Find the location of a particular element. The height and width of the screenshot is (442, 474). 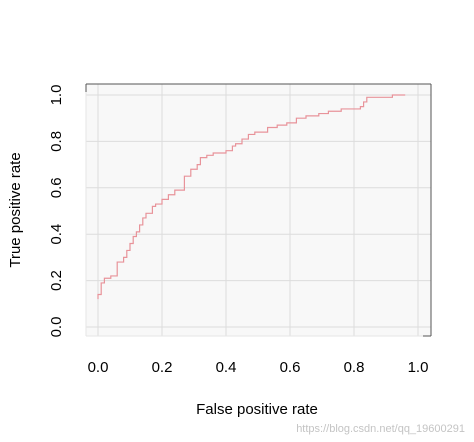

x-tick-label-4: 0.8 is located at coordinates (354, 367).